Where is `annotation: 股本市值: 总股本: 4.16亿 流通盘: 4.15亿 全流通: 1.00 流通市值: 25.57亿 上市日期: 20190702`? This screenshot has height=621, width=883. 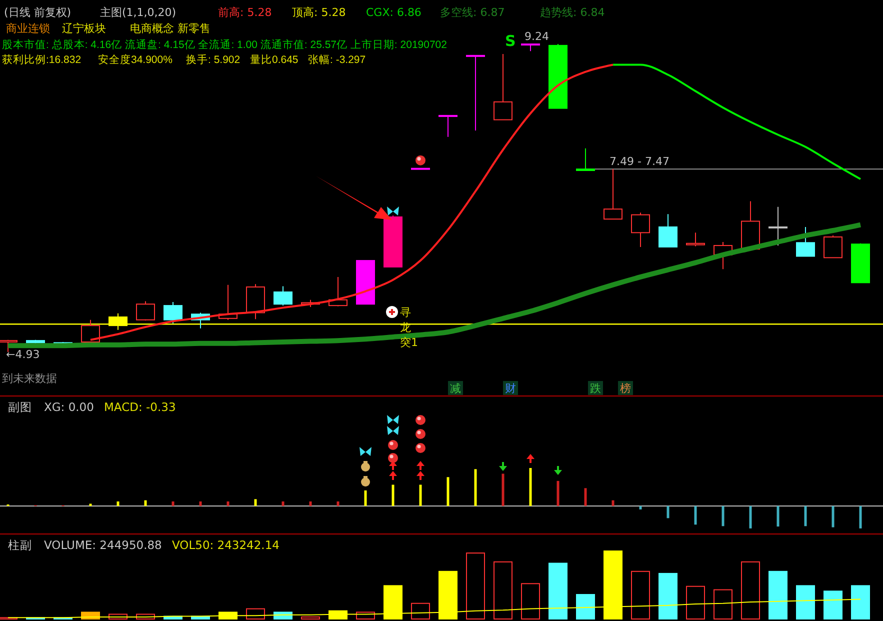
annotation: 股本市值: 总股本: 4.16亿 流通盘: 4.15亿 全流通: 1.00 流通市值: 25.57亿 上市日期: 20190702 is located at coordinates (225, 44).